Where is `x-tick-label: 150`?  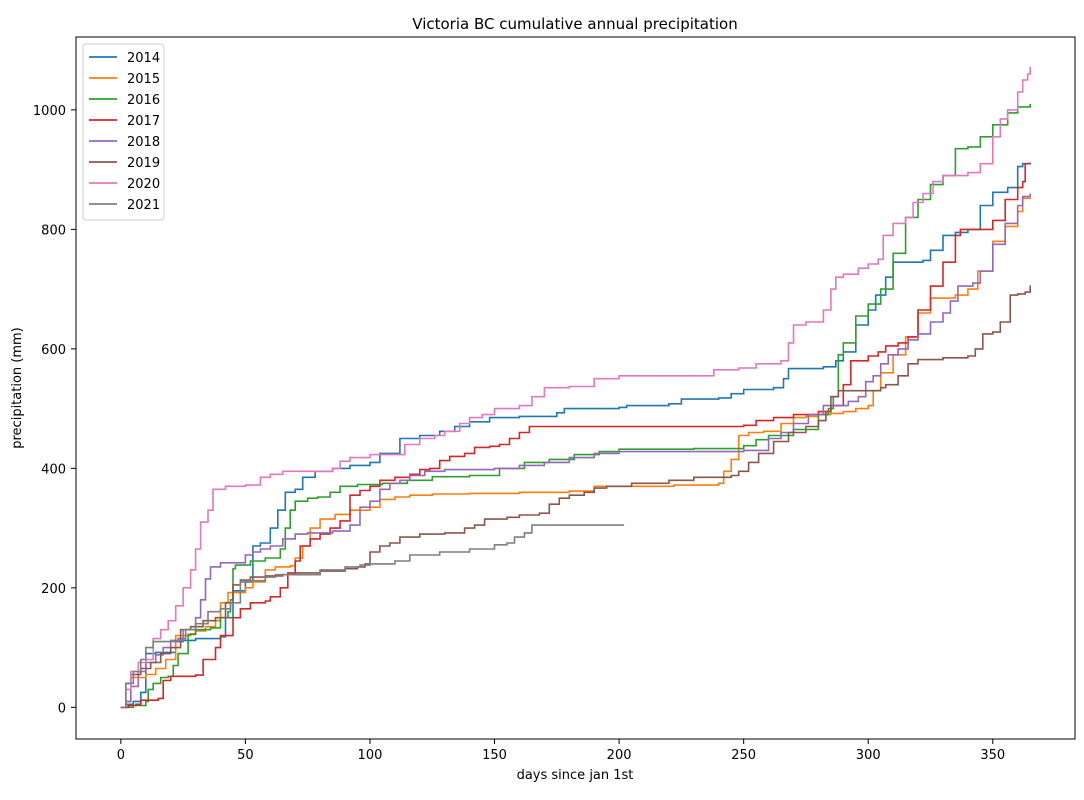
x-tick-label: 150 is located at coordinates (494, 755).